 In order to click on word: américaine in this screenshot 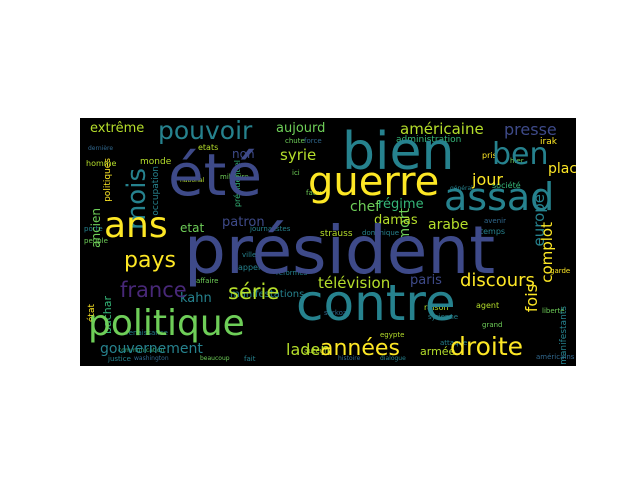, I will do `click(442, 129)`.